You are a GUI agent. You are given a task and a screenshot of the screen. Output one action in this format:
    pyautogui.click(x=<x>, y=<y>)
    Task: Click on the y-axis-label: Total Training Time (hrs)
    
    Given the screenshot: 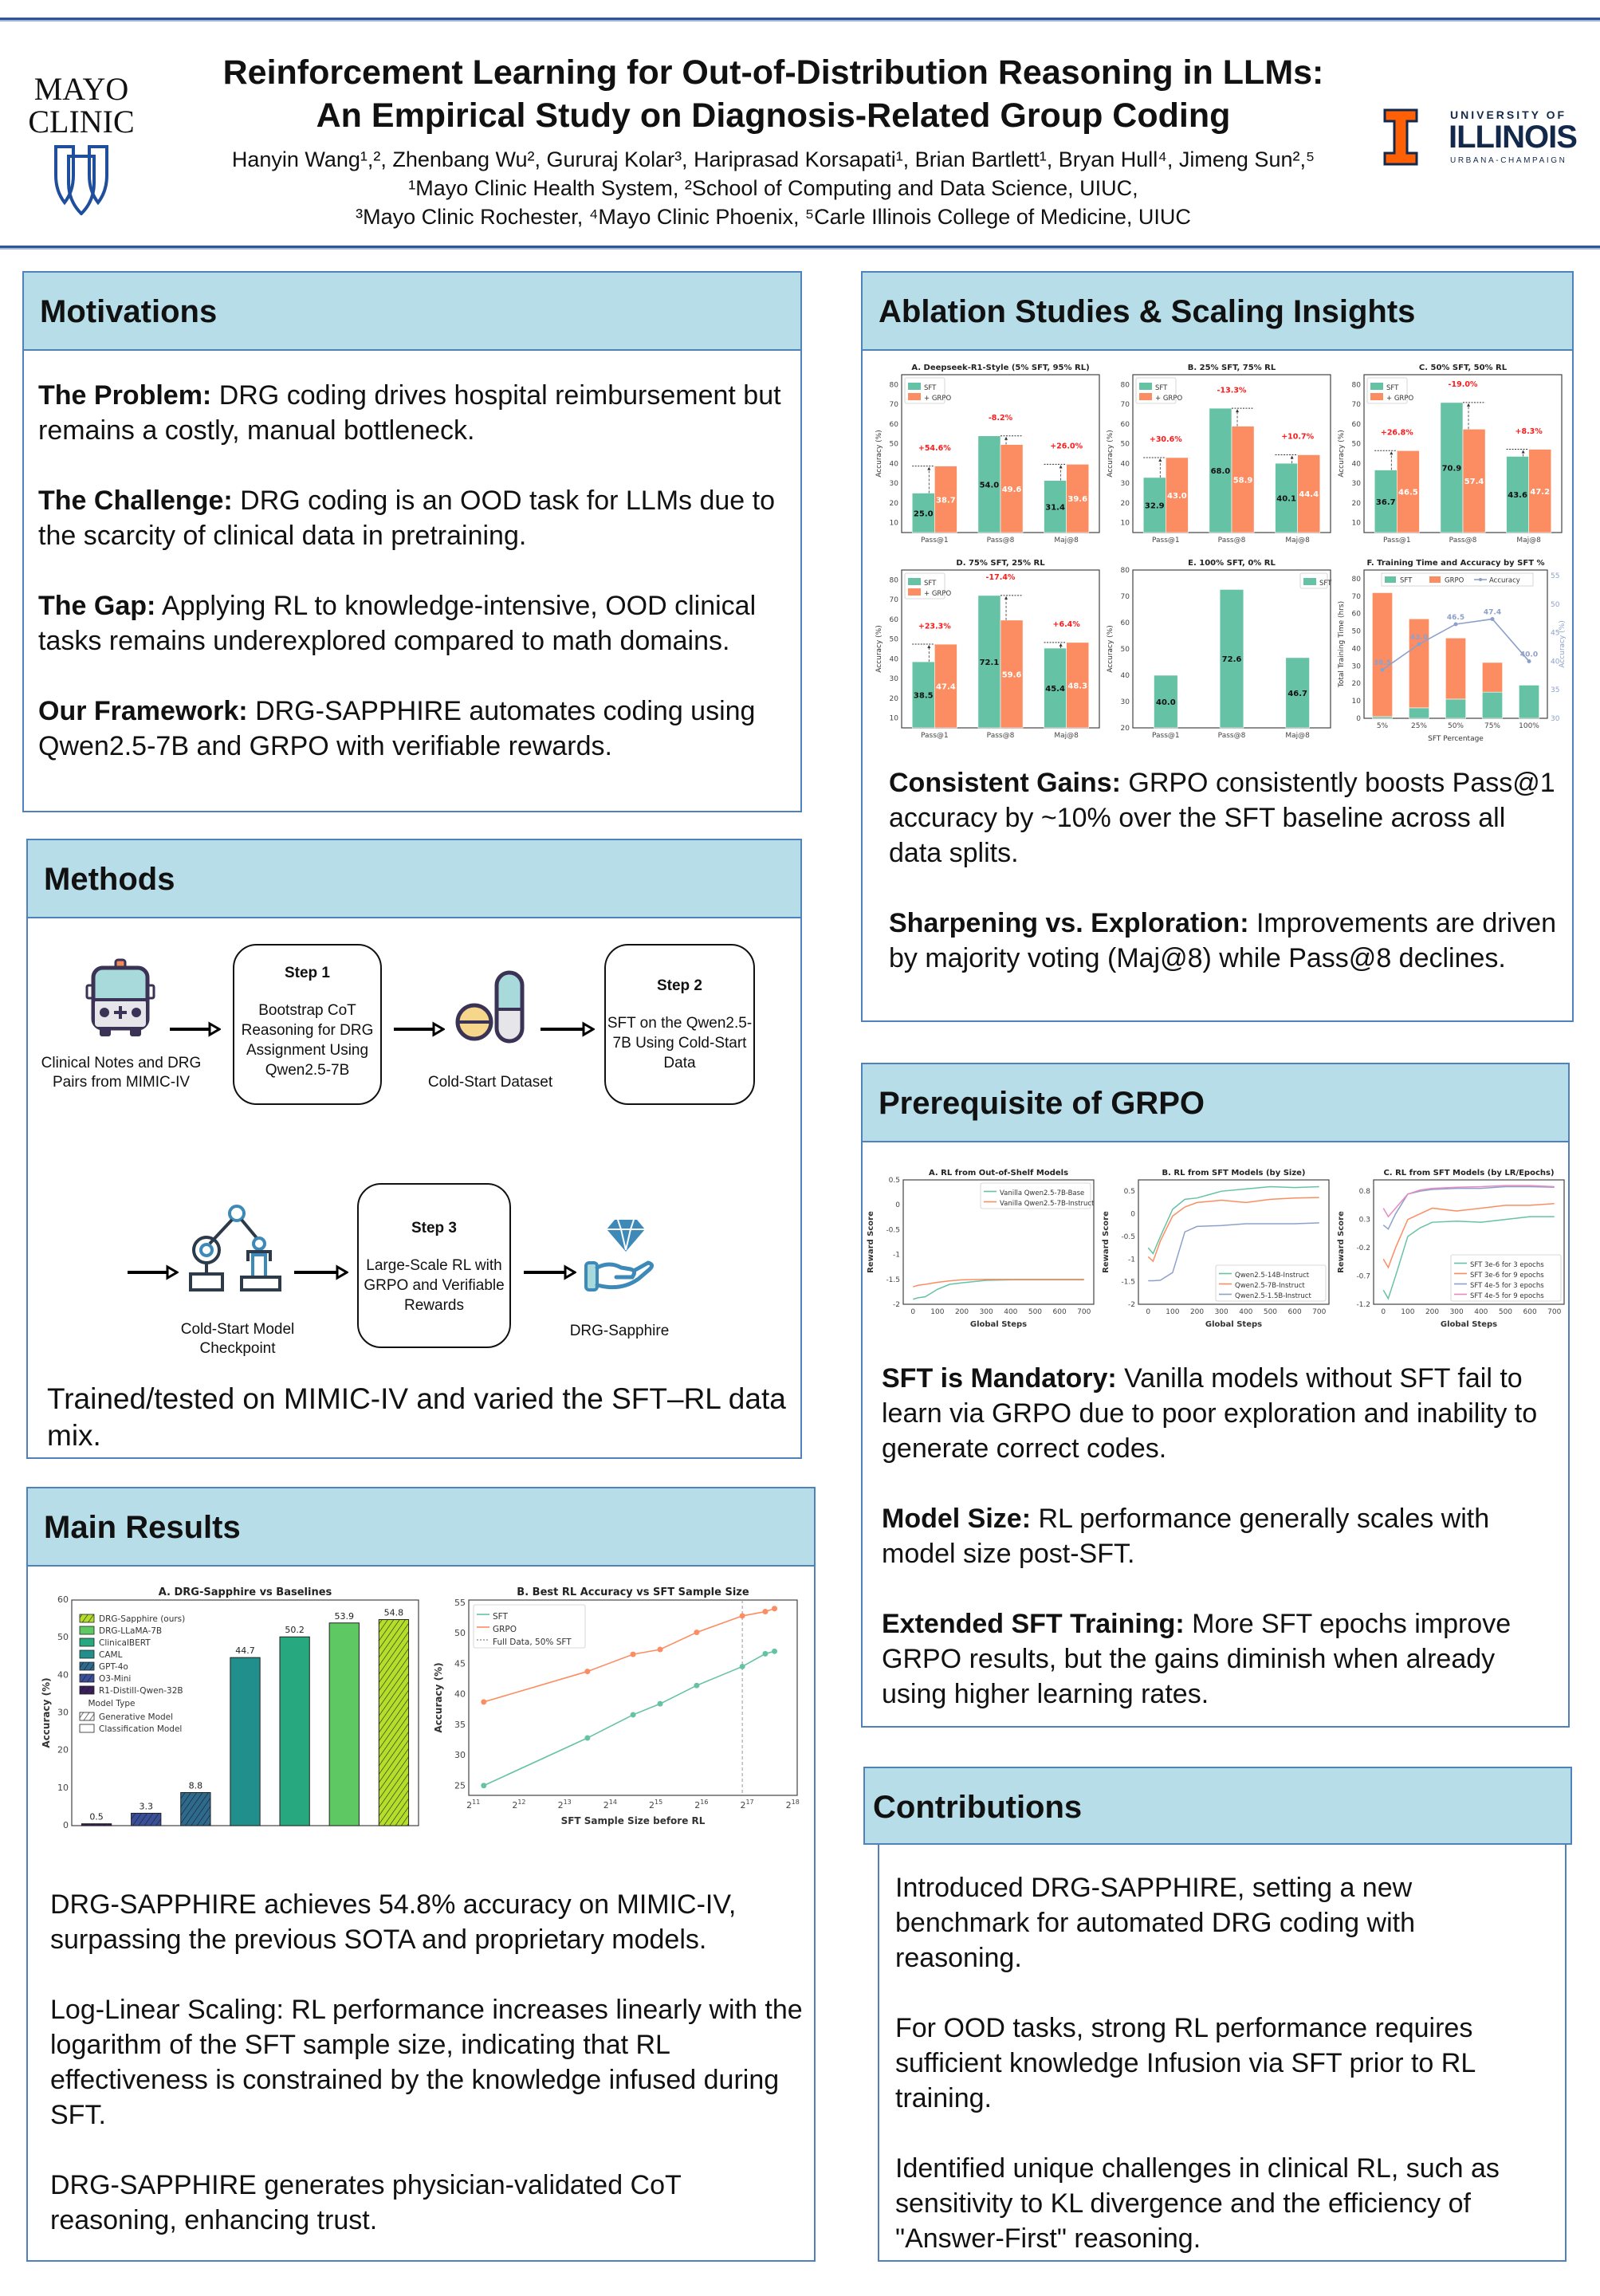 What is the action you would take?
    pyautogui.click(x=1342, y=644)
    